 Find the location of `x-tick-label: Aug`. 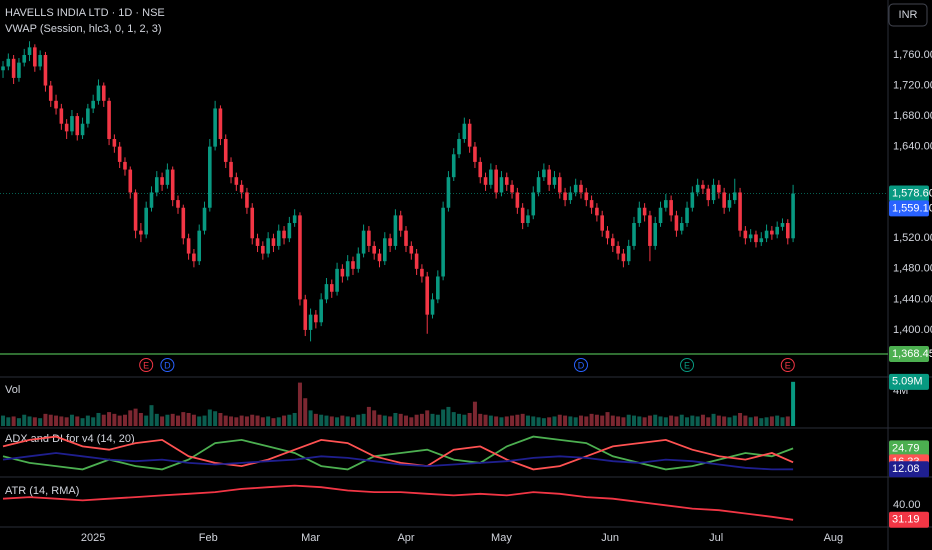

x-tick-label: Aug is located at coordinates (834, 538).